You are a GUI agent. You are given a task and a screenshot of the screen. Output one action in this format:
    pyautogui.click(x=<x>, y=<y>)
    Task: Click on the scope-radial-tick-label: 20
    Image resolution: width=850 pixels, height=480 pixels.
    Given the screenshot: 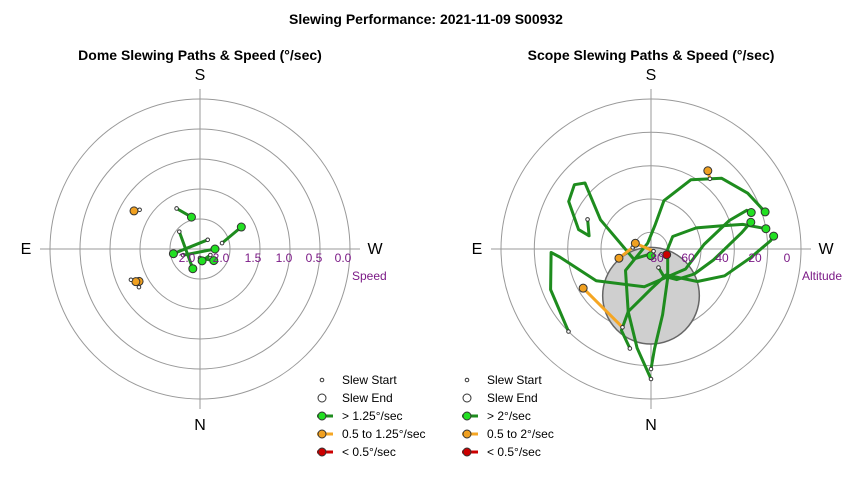 What is the action you would take?
    pyautogui.click(x=755, y=258)
    